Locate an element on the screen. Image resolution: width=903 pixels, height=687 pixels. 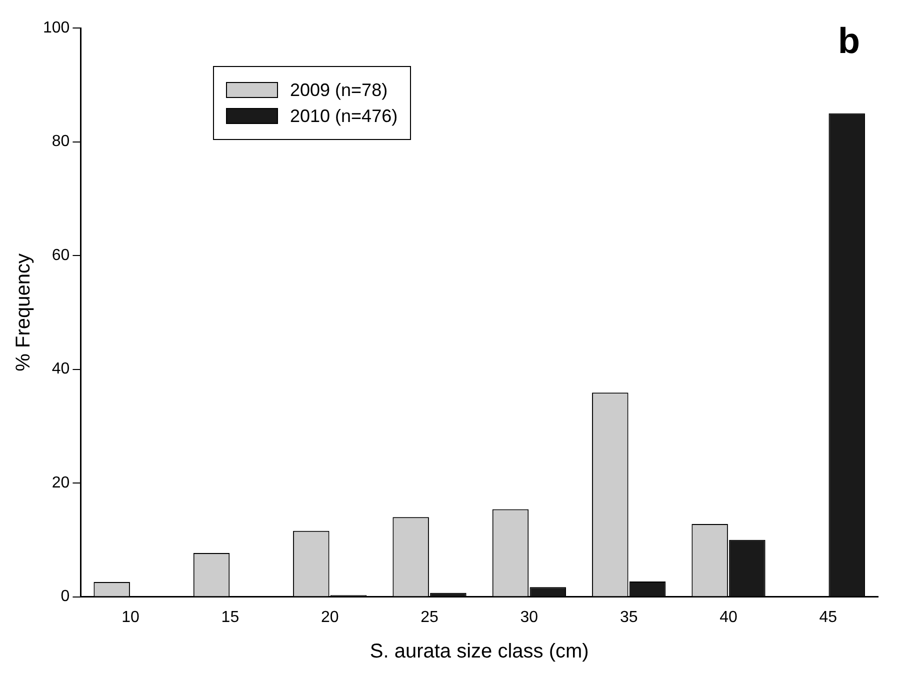
y-tick-label: 40 is located at coordinates (61, 369).